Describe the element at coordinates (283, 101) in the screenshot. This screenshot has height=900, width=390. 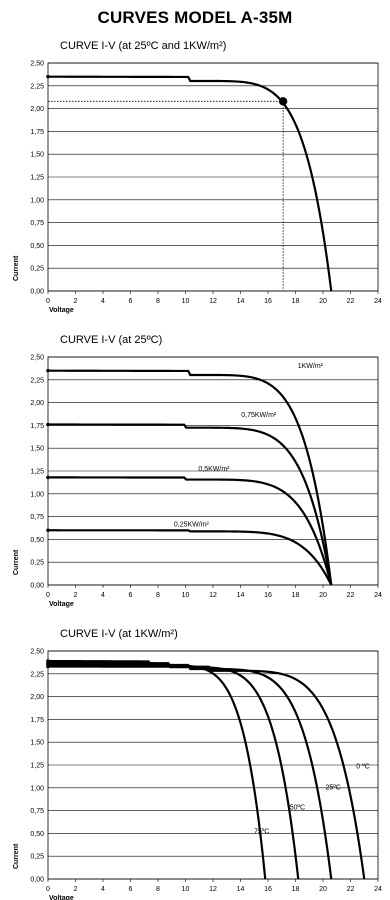
I see `max-power-point` at that location.